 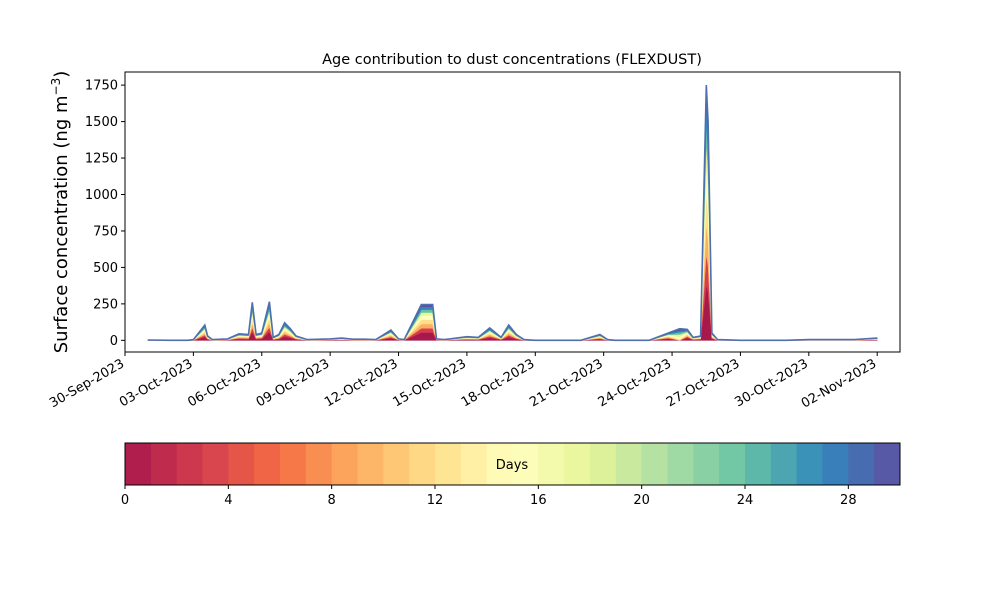 I want to click on x-tick-label: 21-Oct-2023, so click(x=566, y=383).